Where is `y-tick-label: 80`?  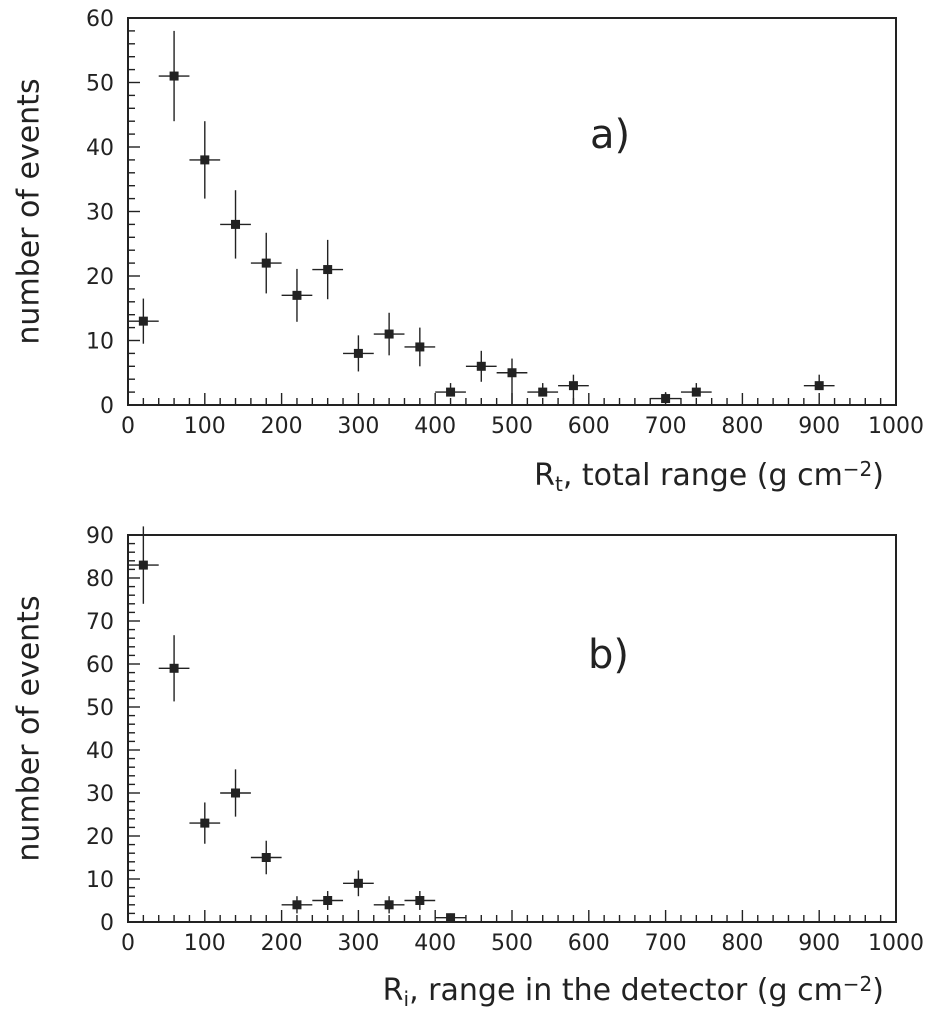 y-tick-label: 80 is located at coordinates (100, 579).